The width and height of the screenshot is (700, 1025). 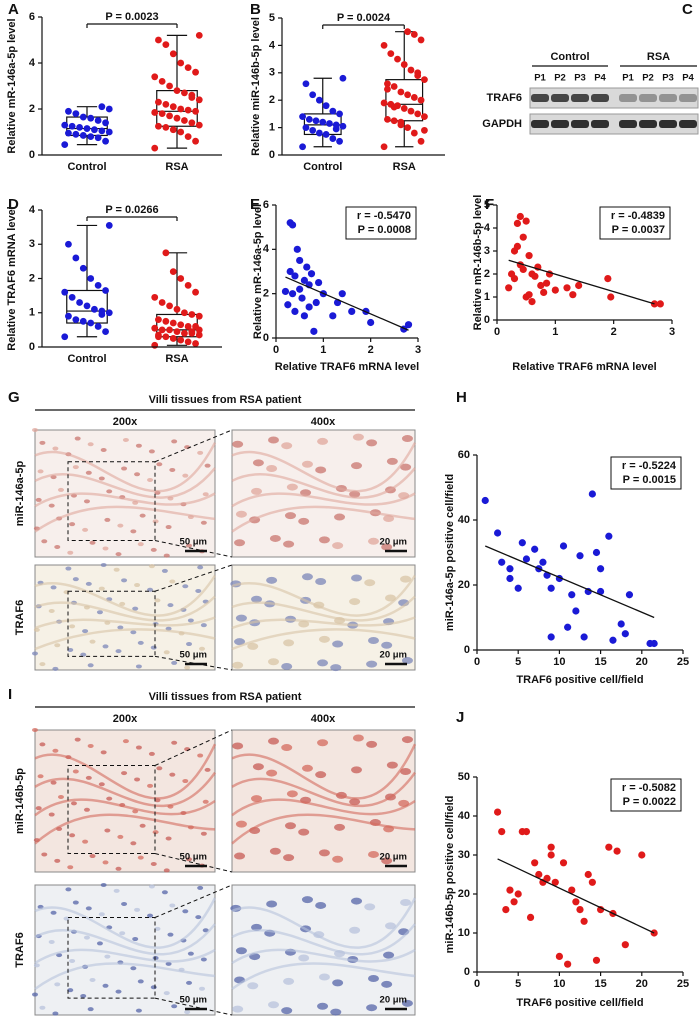 I want to click on y-tick-label: 0, so click(x=266, y=338).